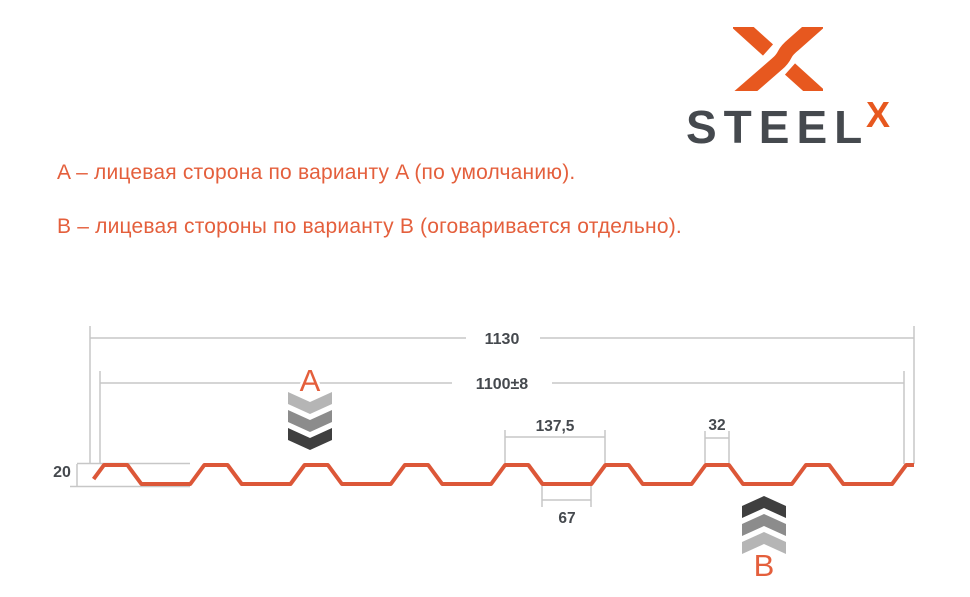 This screenshot has width=970, height=597. I want to click on marker-a: A, so click(310, 405).